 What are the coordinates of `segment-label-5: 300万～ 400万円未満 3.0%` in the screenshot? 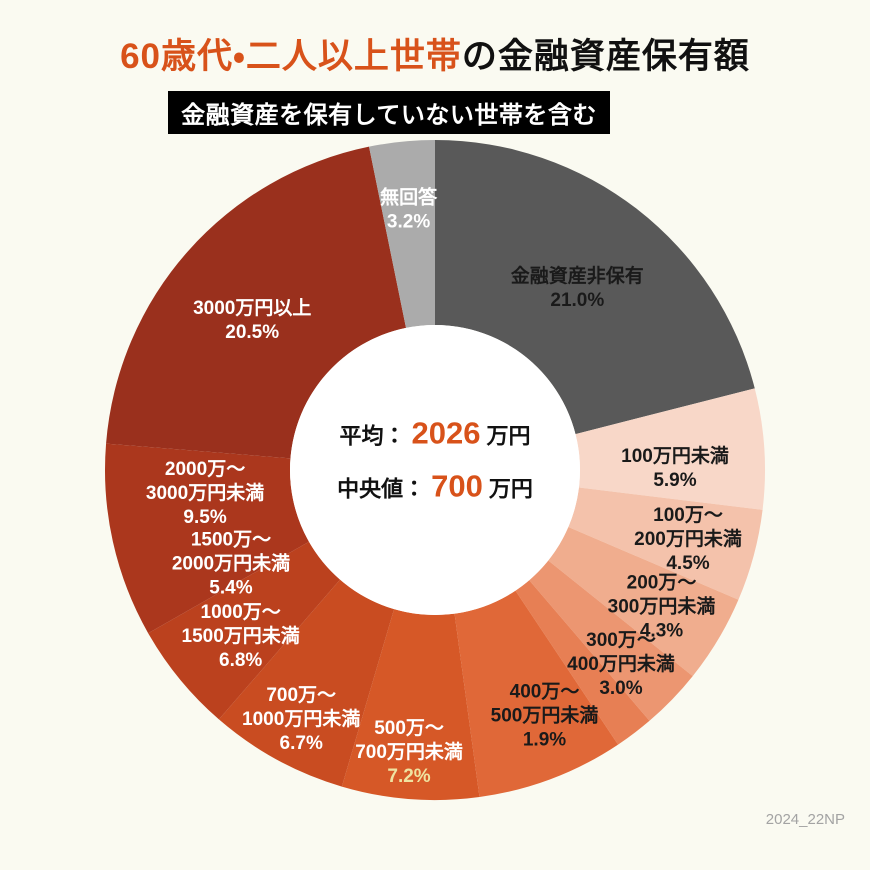 It's located at (621, 664).